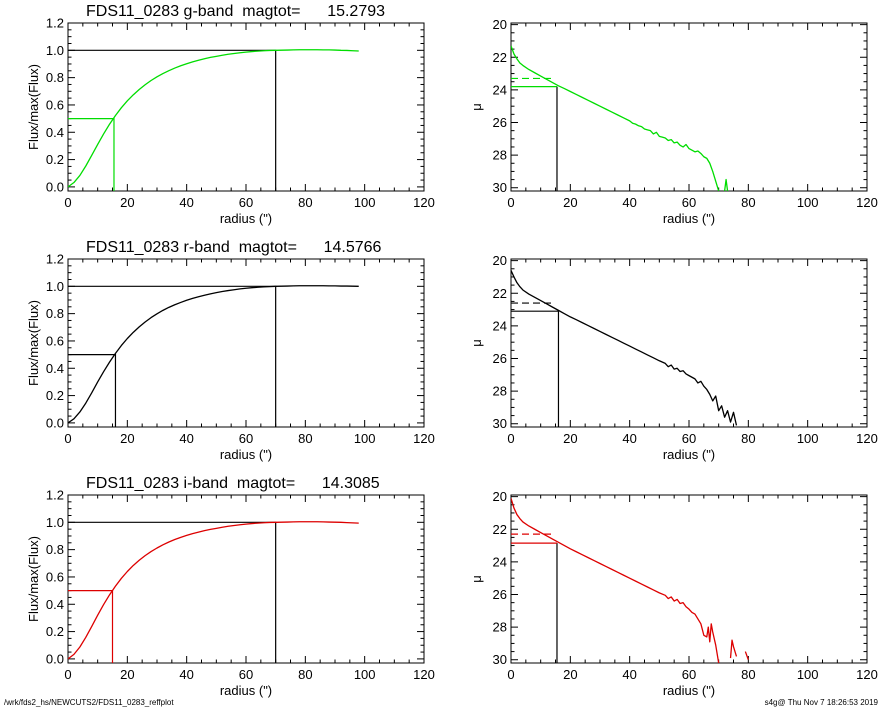 The image size is (885, 708). Describe the element at coordinates (246, 202) in the screenshot. I see `chart0-xtick-label-3: 60` at that location.